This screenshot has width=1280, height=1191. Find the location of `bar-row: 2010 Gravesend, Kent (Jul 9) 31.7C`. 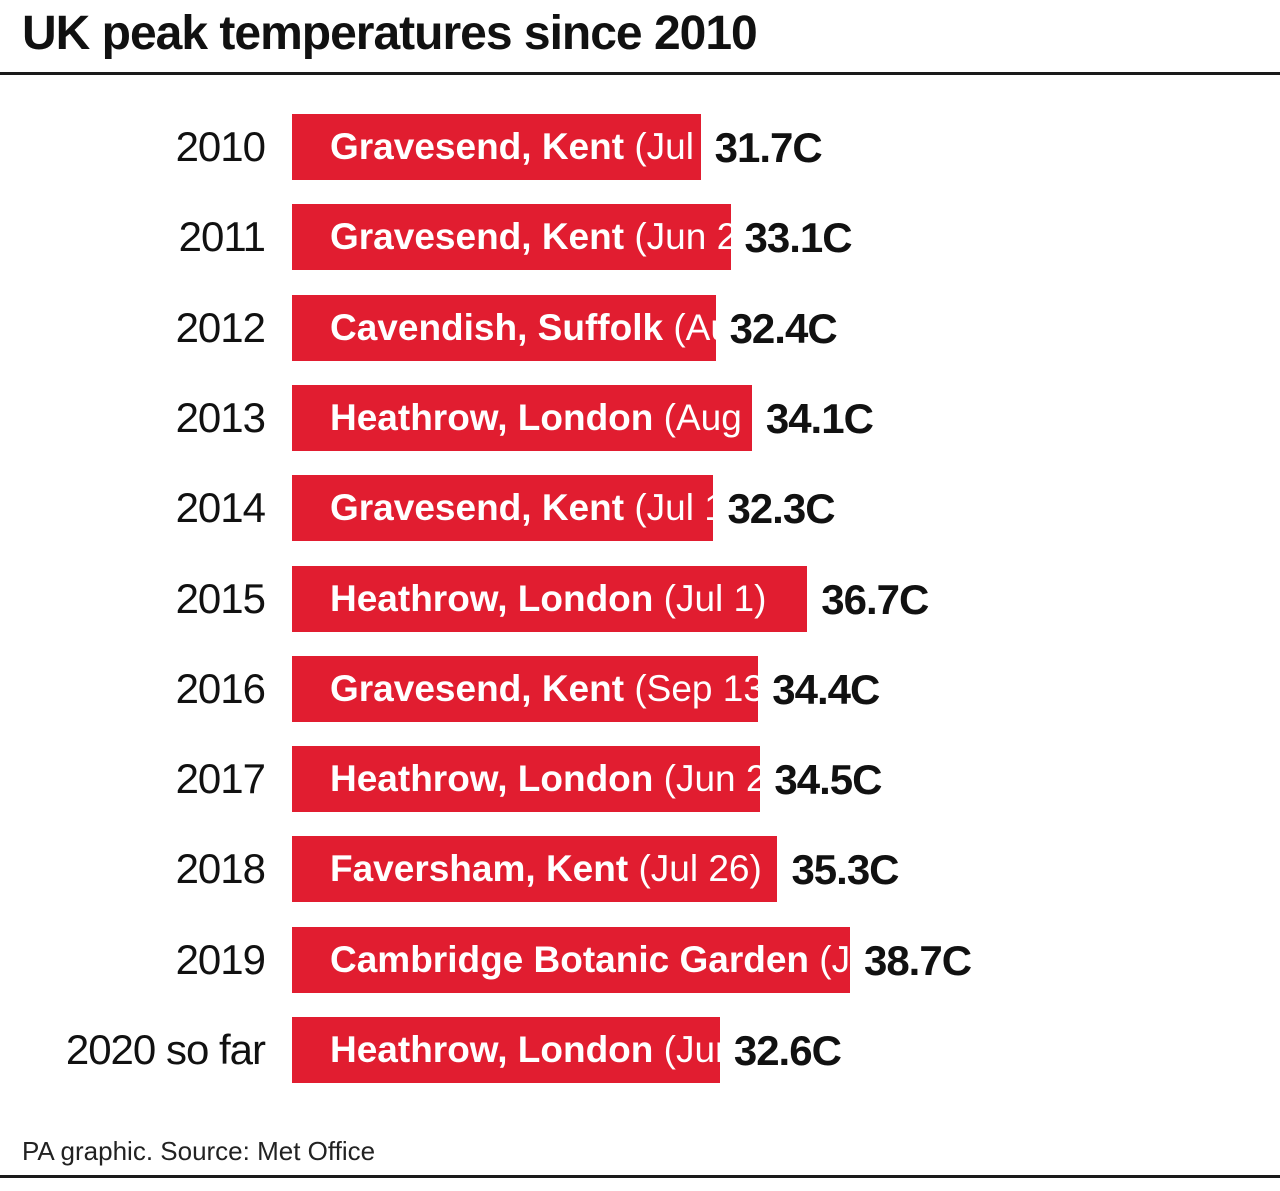

bar-row: 2010 Gravesend, Kent (Jul 9) 31.7C is located at coordinates (640, 147).